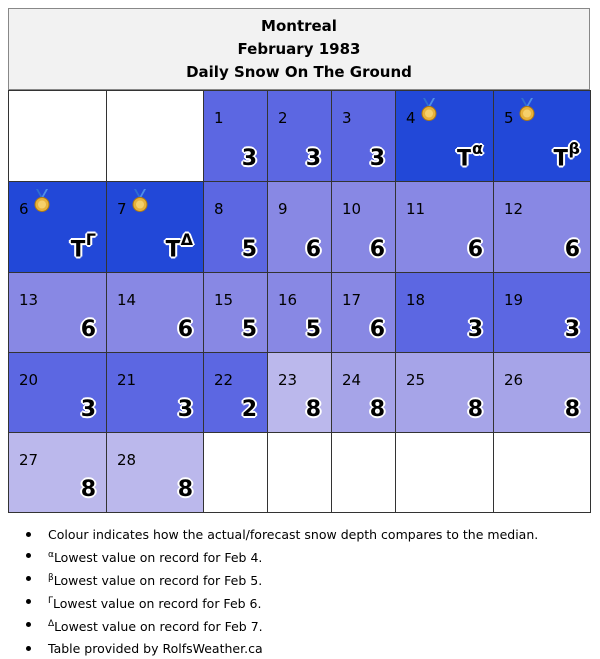 The width and height of the screenshot is (600, 659). I want to click on record-marker: α, so click(477, 148).